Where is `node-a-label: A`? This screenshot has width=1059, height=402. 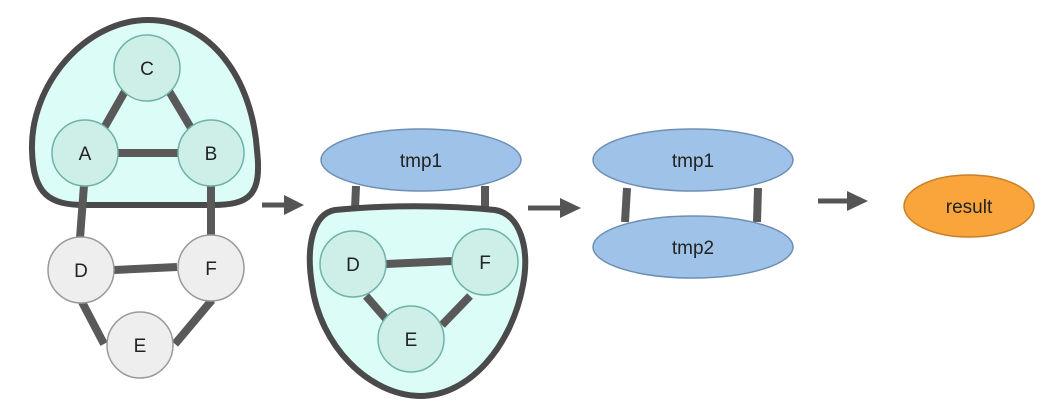 node-a-label: A is located at coordinates (85, 154).